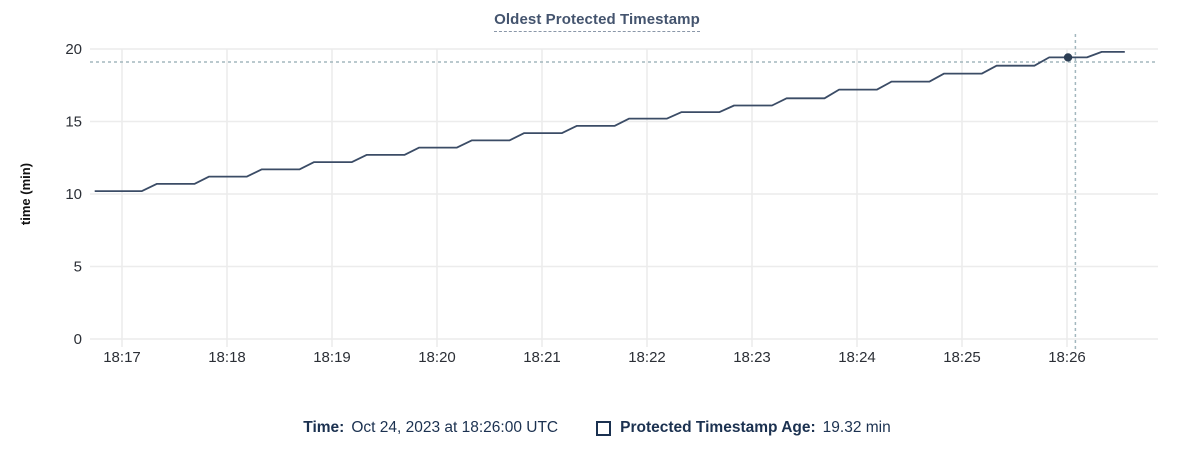  What do you see at coordinates (718, 427) in the screenshot?
I see `legend-series-label: Protected Timestamp Age:` at bounding box center [718, 427].